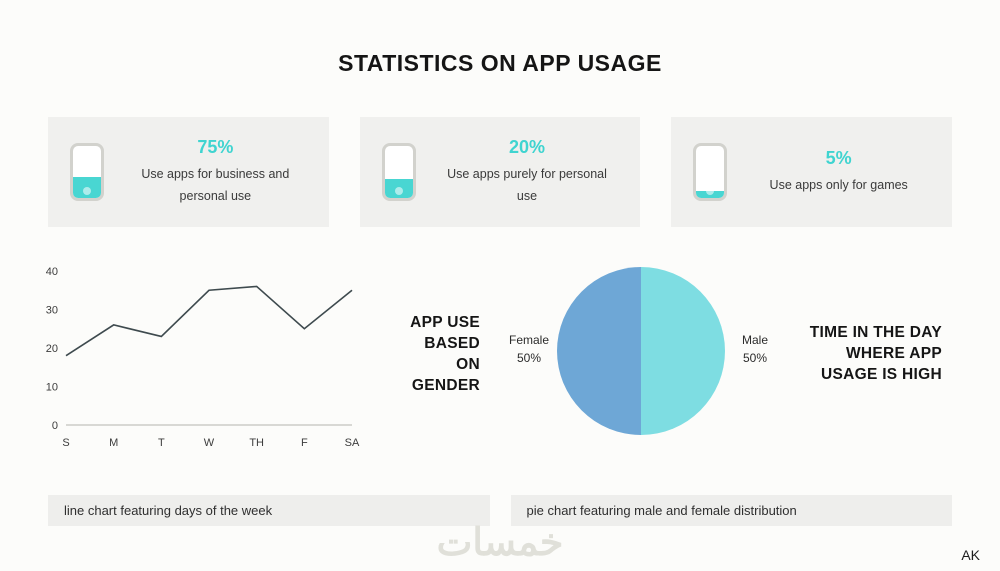  Describe the element at coordinates (203, 357) in the screenshot. I see `line-chart: 0 10 20 30 40 S M T W TH F SA` at that location.